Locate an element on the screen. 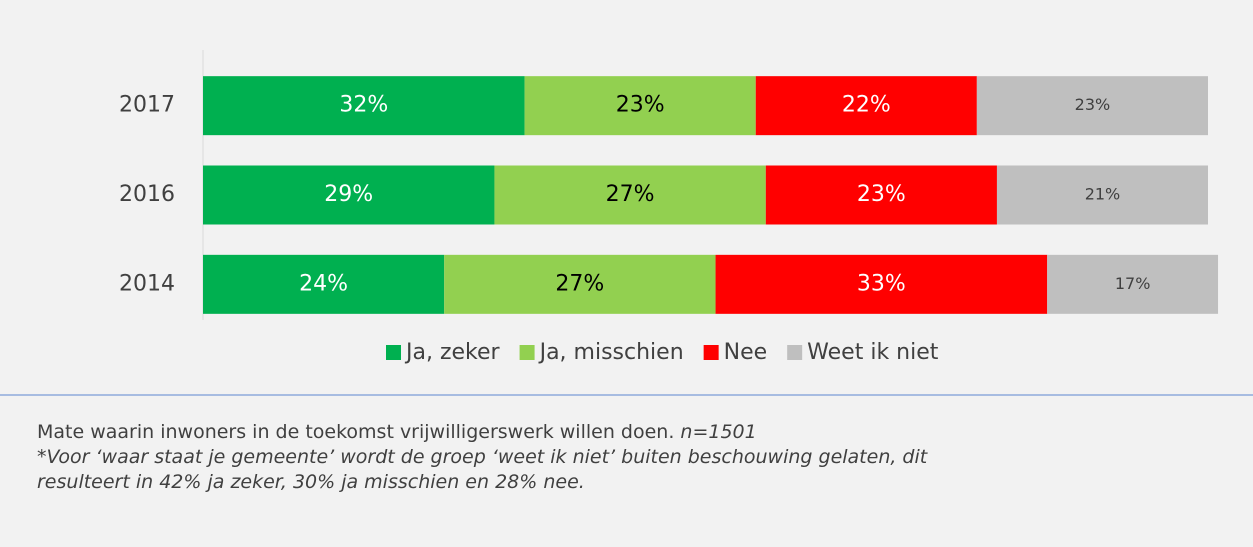  value-label: 24% is located at coordinates (323, 283).